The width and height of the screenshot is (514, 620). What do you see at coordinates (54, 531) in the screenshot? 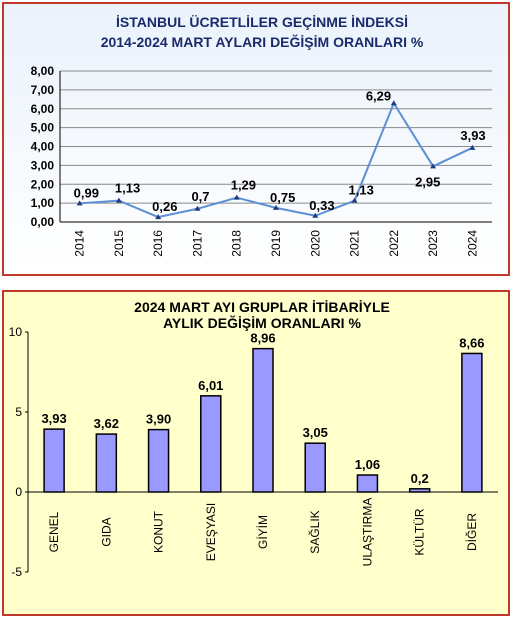
I see `x-tick-label: GENEL` at bounding box center [54, 531].